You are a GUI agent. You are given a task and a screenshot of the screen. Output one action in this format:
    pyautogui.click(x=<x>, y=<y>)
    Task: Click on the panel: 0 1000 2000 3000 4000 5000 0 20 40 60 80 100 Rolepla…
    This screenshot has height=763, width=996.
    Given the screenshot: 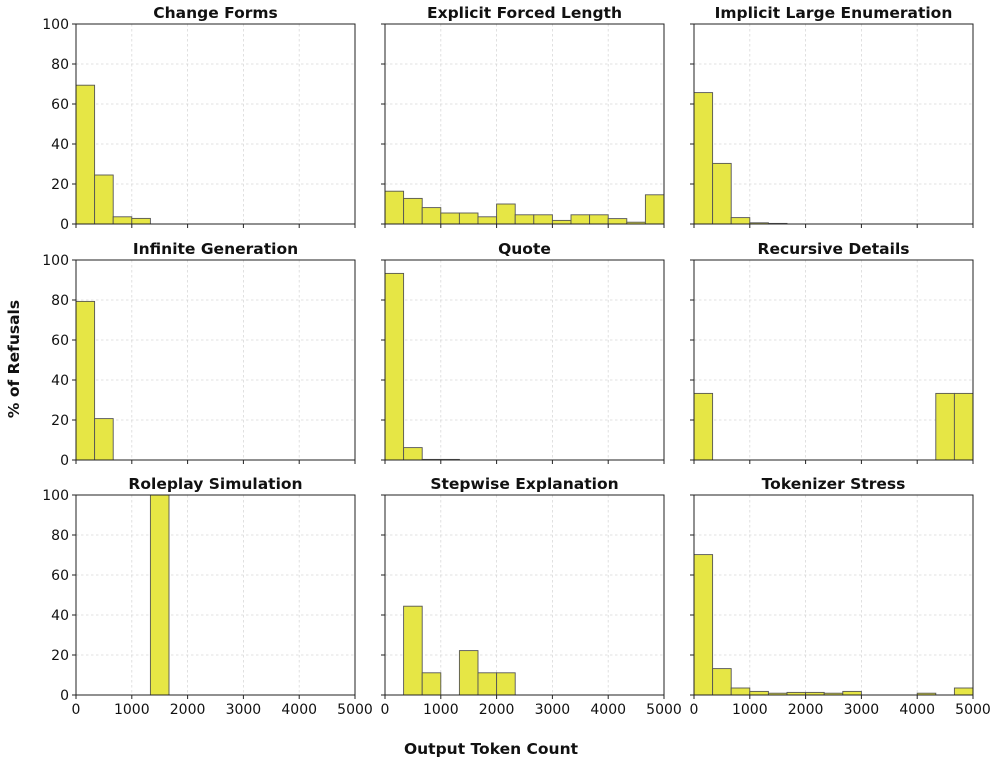 What is the action you would take?
    pyautogui.click(x=207, y=596)
    